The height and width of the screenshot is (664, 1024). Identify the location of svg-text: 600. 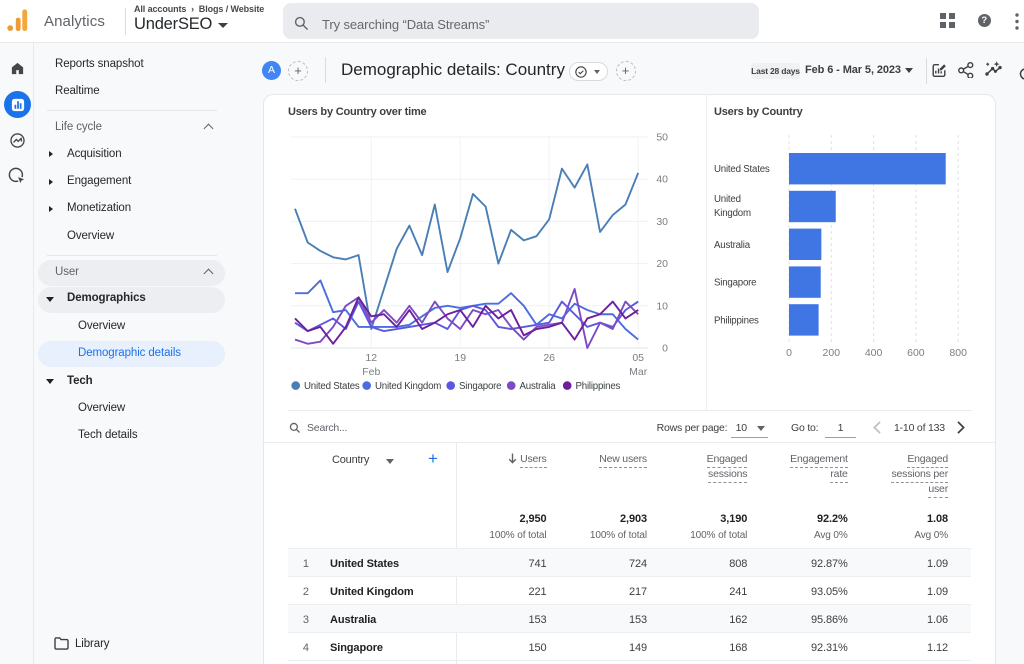
(916, 353).